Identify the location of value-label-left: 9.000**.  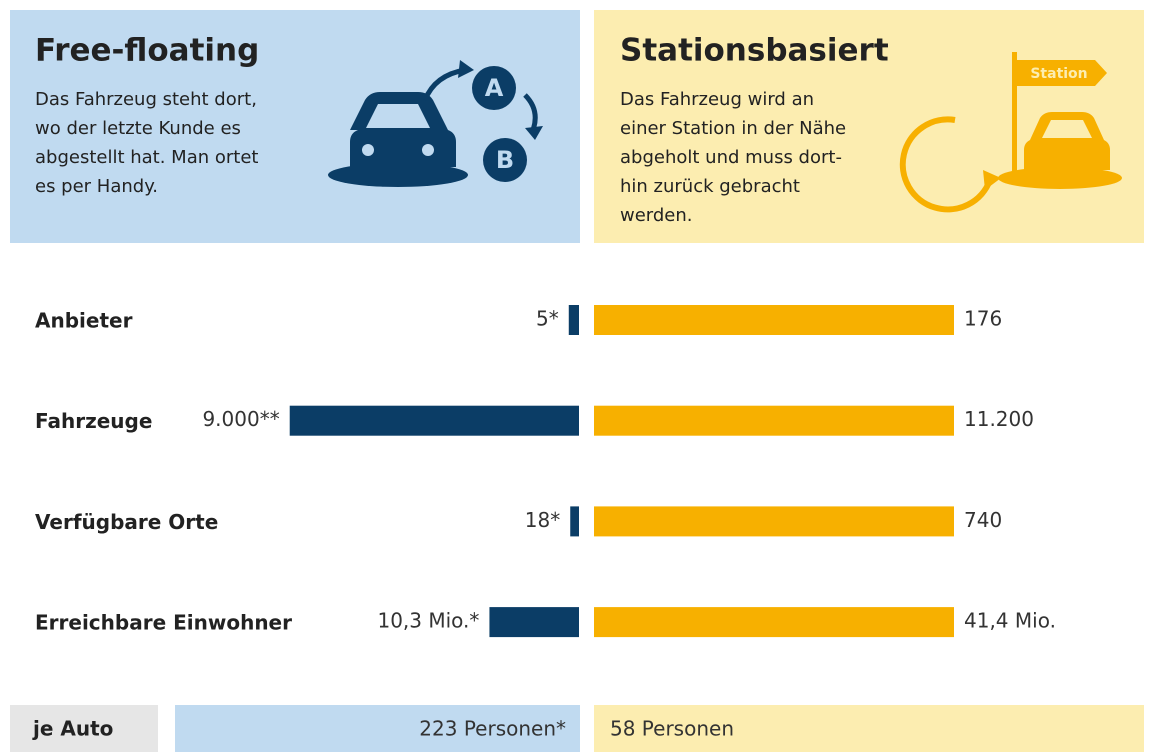
(240, 419).